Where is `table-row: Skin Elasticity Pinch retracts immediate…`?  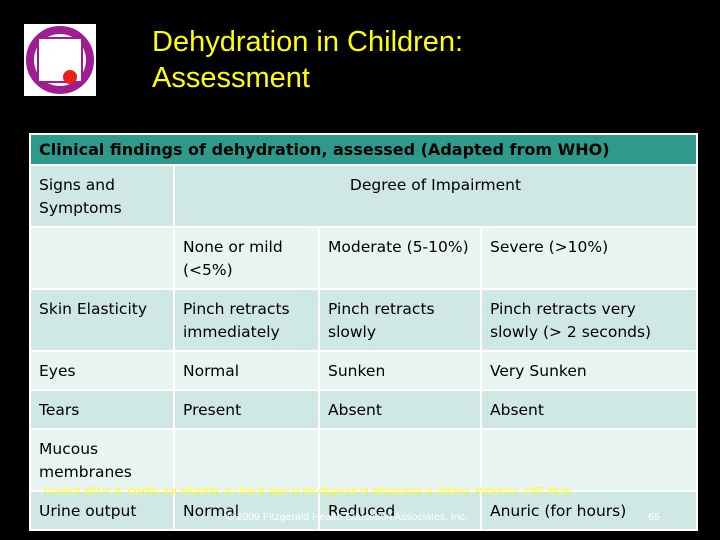 table-row: Skin Elasticity Pinch retracts immediate… is located at coordinates (364, 320).